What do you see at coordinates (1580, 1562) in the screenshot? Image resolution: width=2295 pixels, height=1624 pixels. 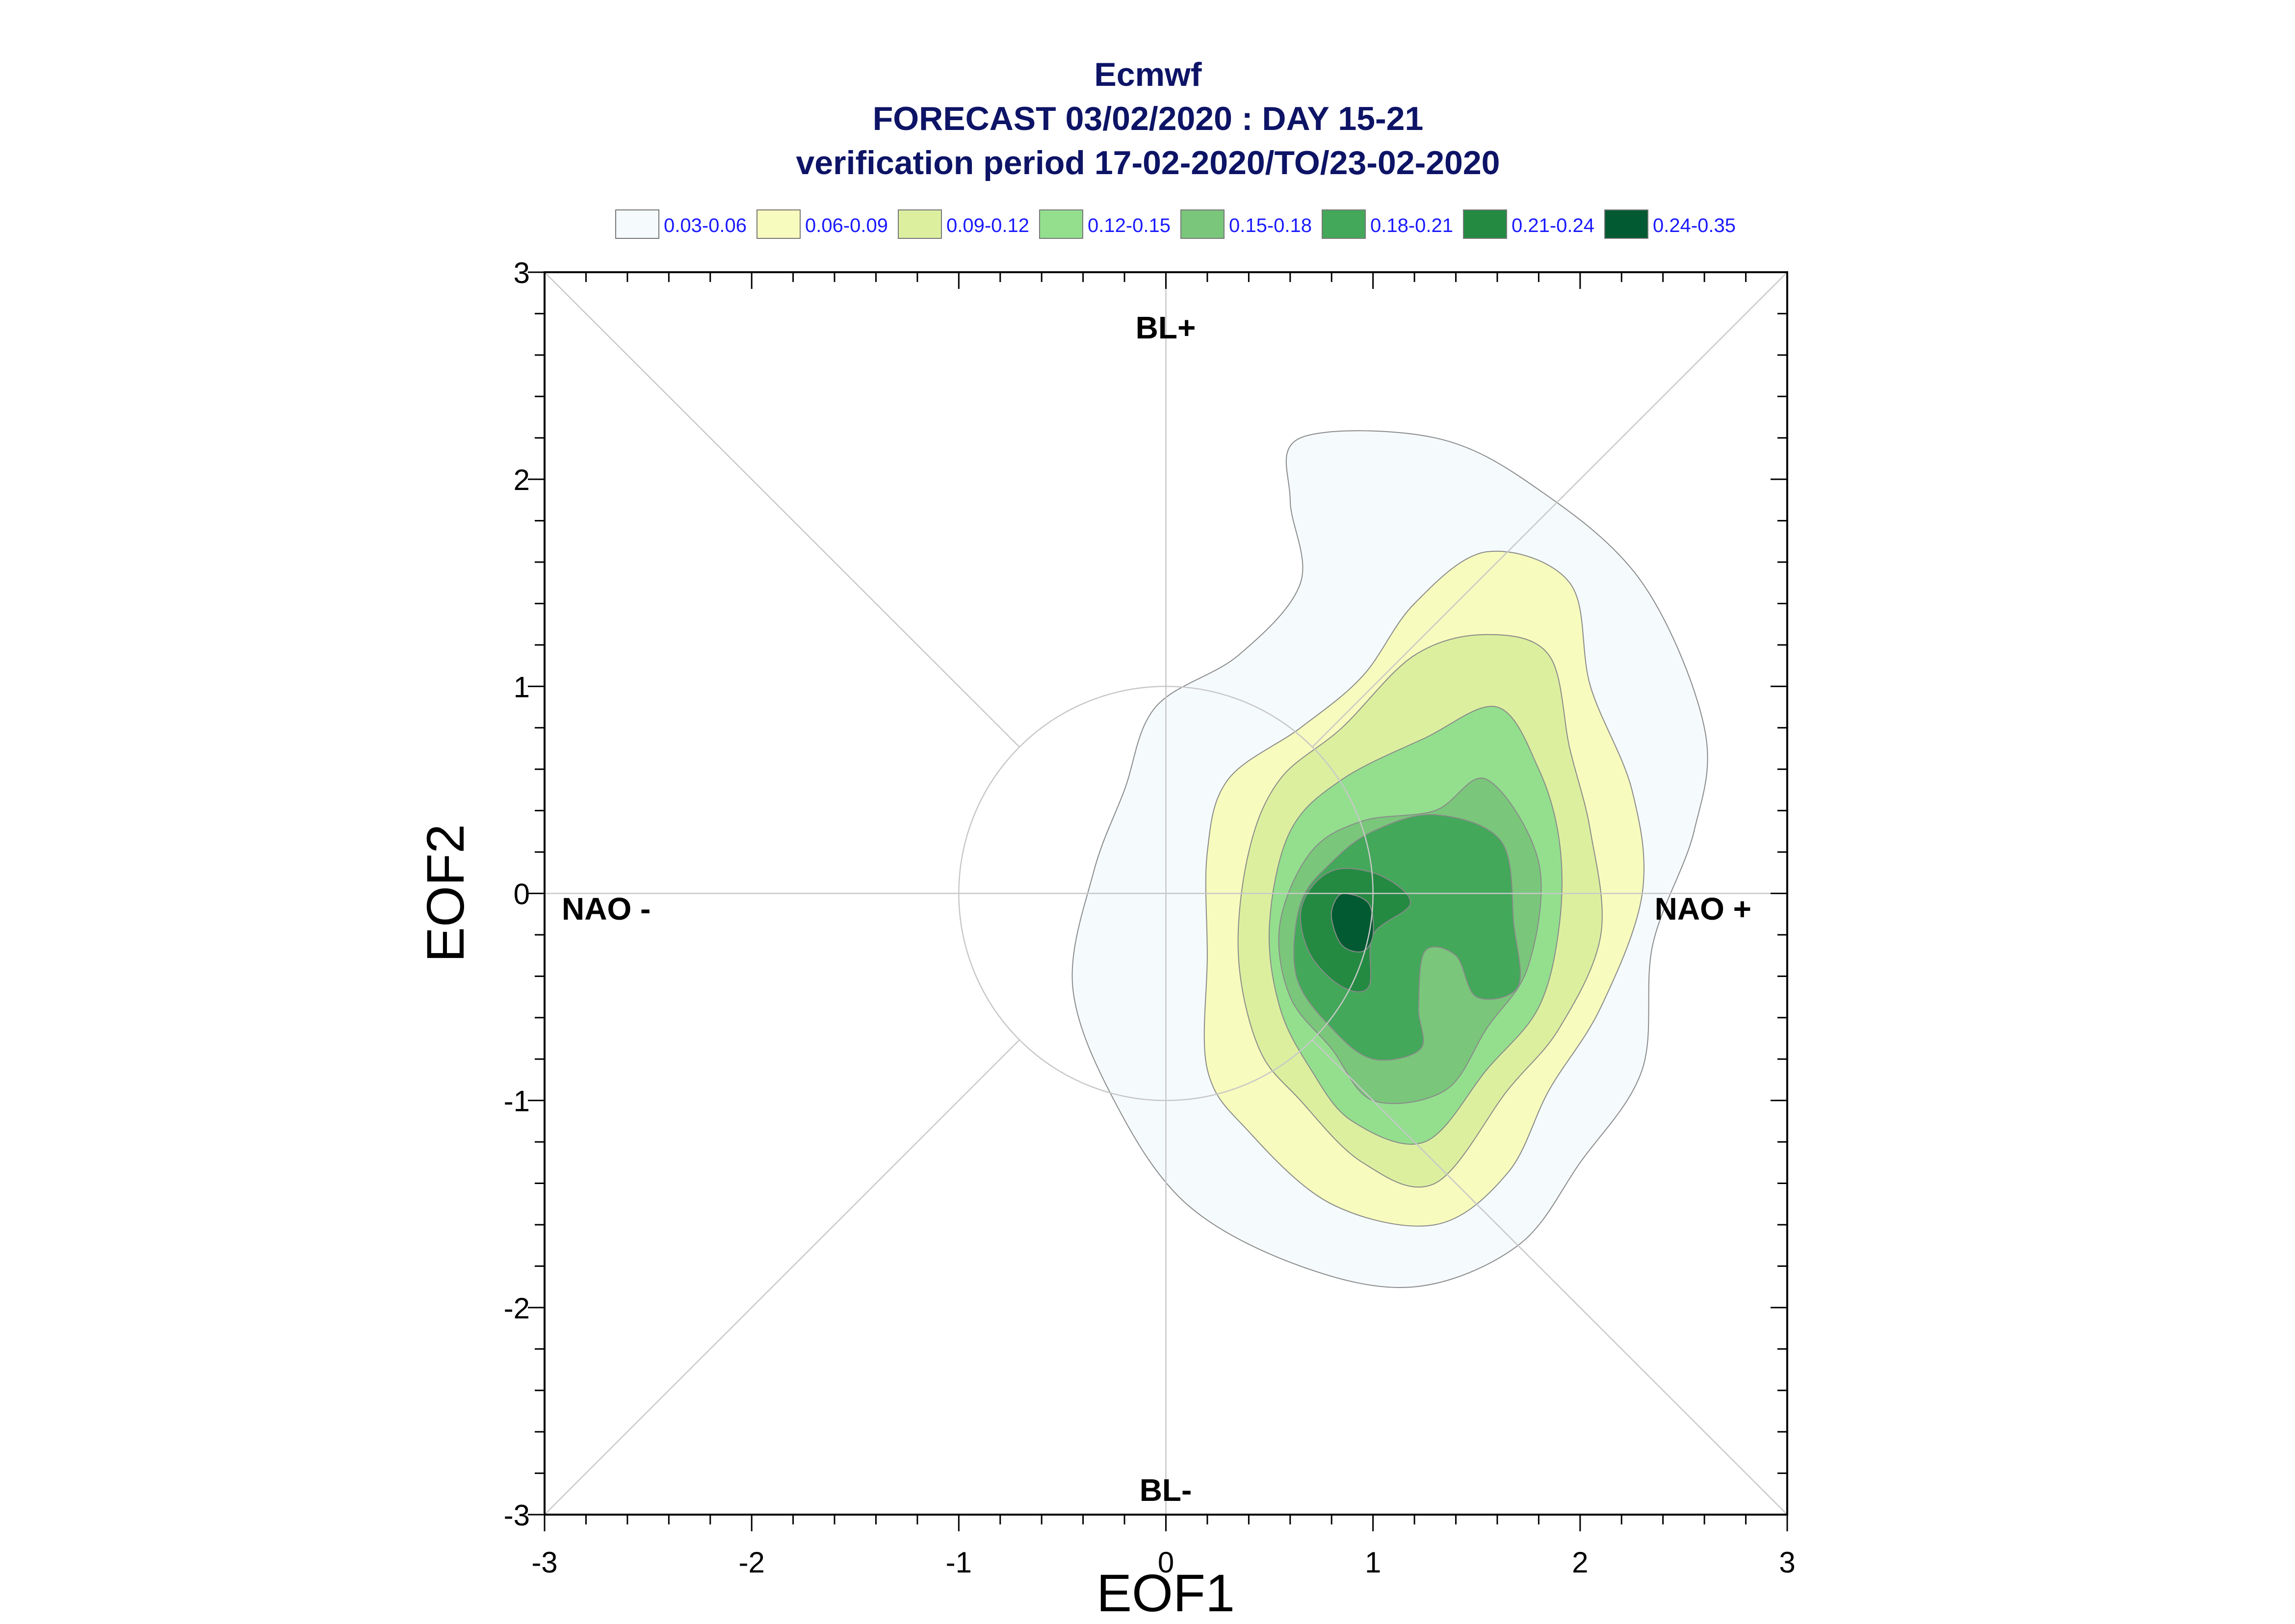 I see `x-tick-label: 2` at bounding box center [1580, 1562].